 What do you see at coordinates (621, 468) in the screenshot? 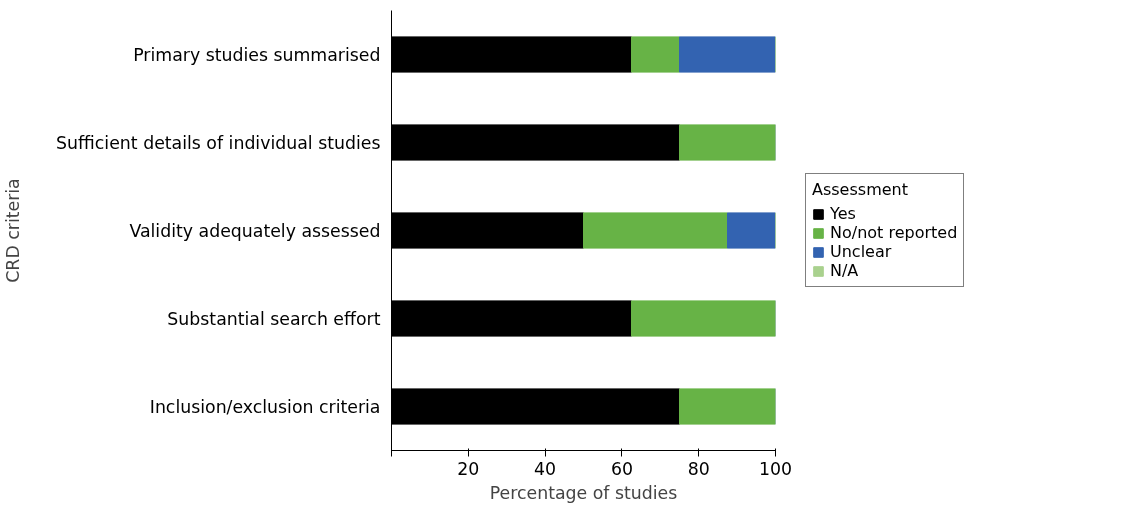
I see `x-tick-label: 60` at bounding box center [621, 468].